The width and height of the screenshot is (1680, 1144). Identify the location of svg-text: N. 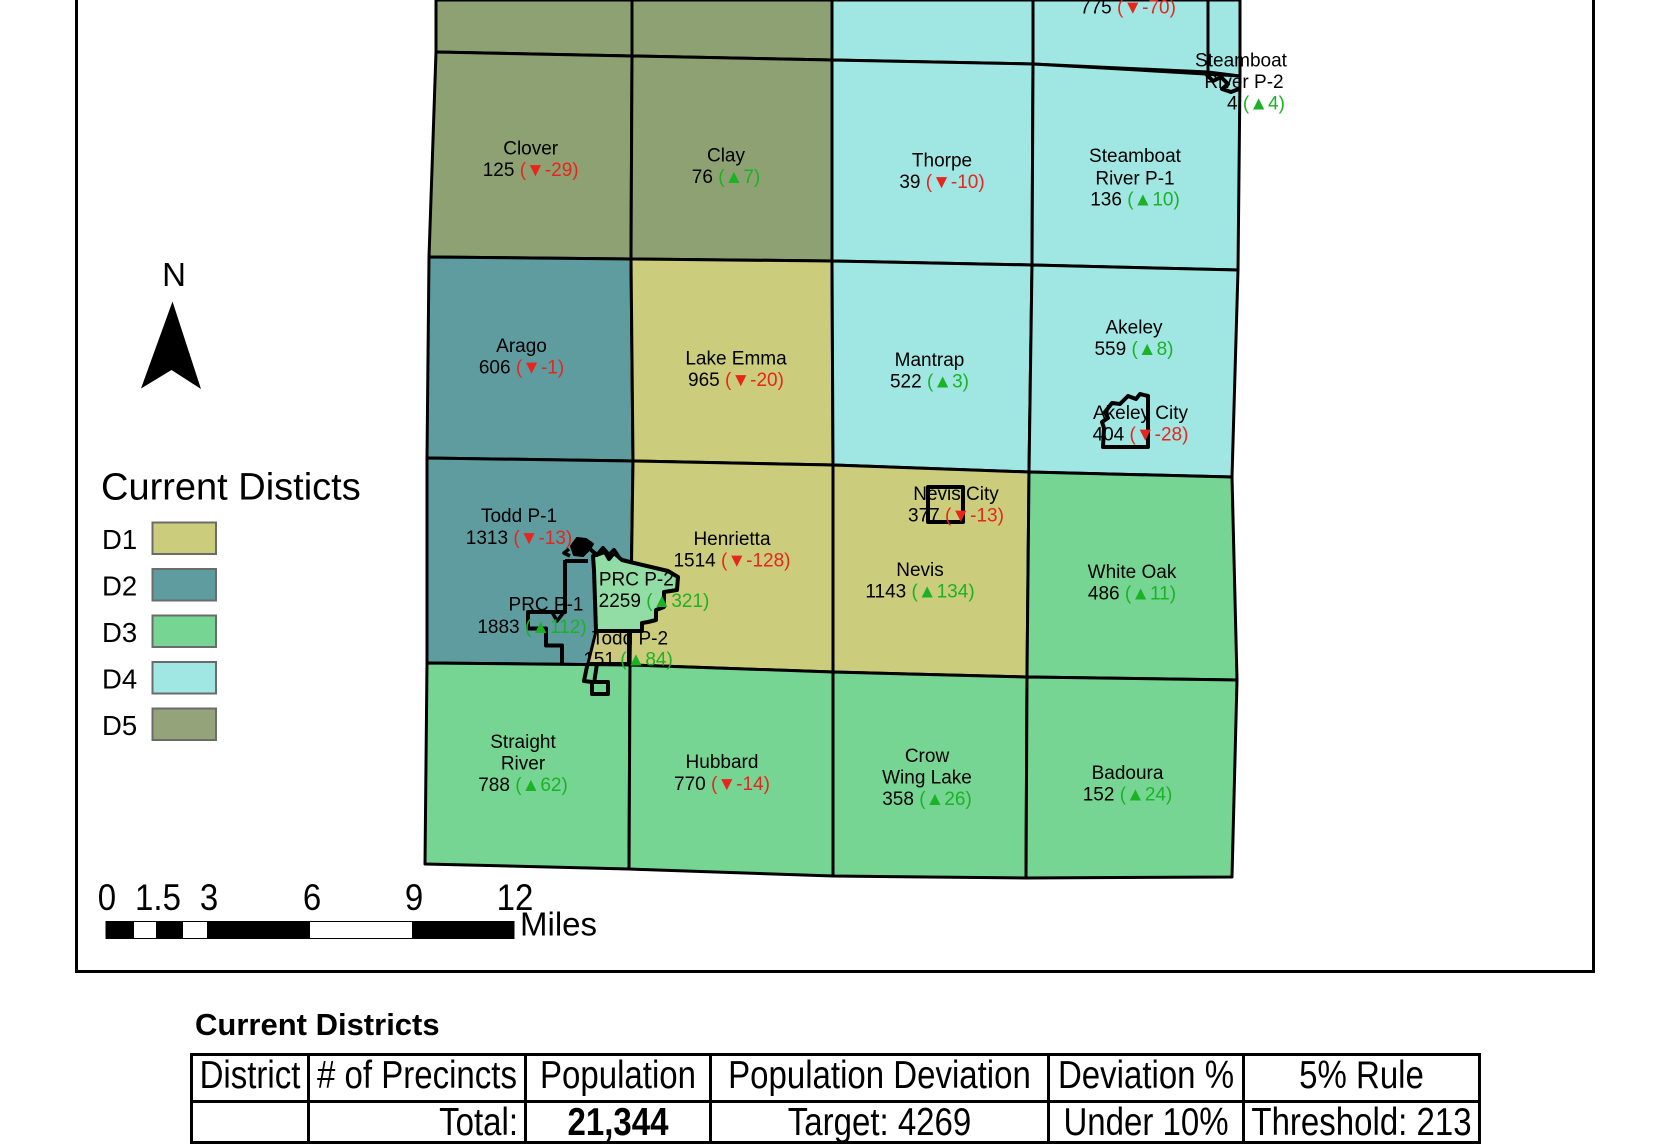
(174, 274).